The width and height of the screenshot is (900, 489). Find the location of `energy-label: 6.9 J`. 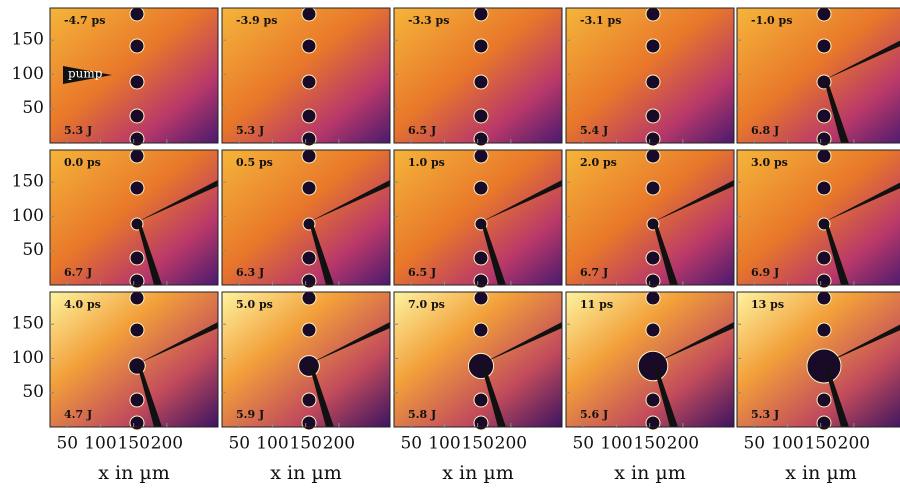

energy-label: 6.9 J is located at coordinates (765, 272).